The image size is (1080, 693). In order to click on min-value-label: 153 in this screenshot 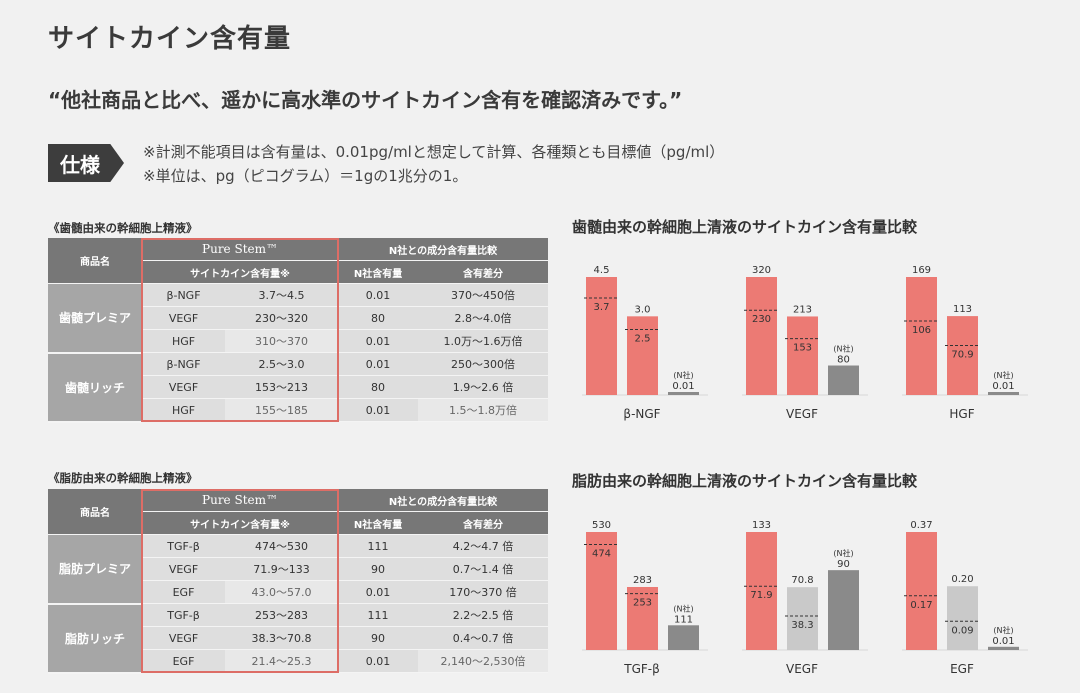, I will do `click(802, 348)`.